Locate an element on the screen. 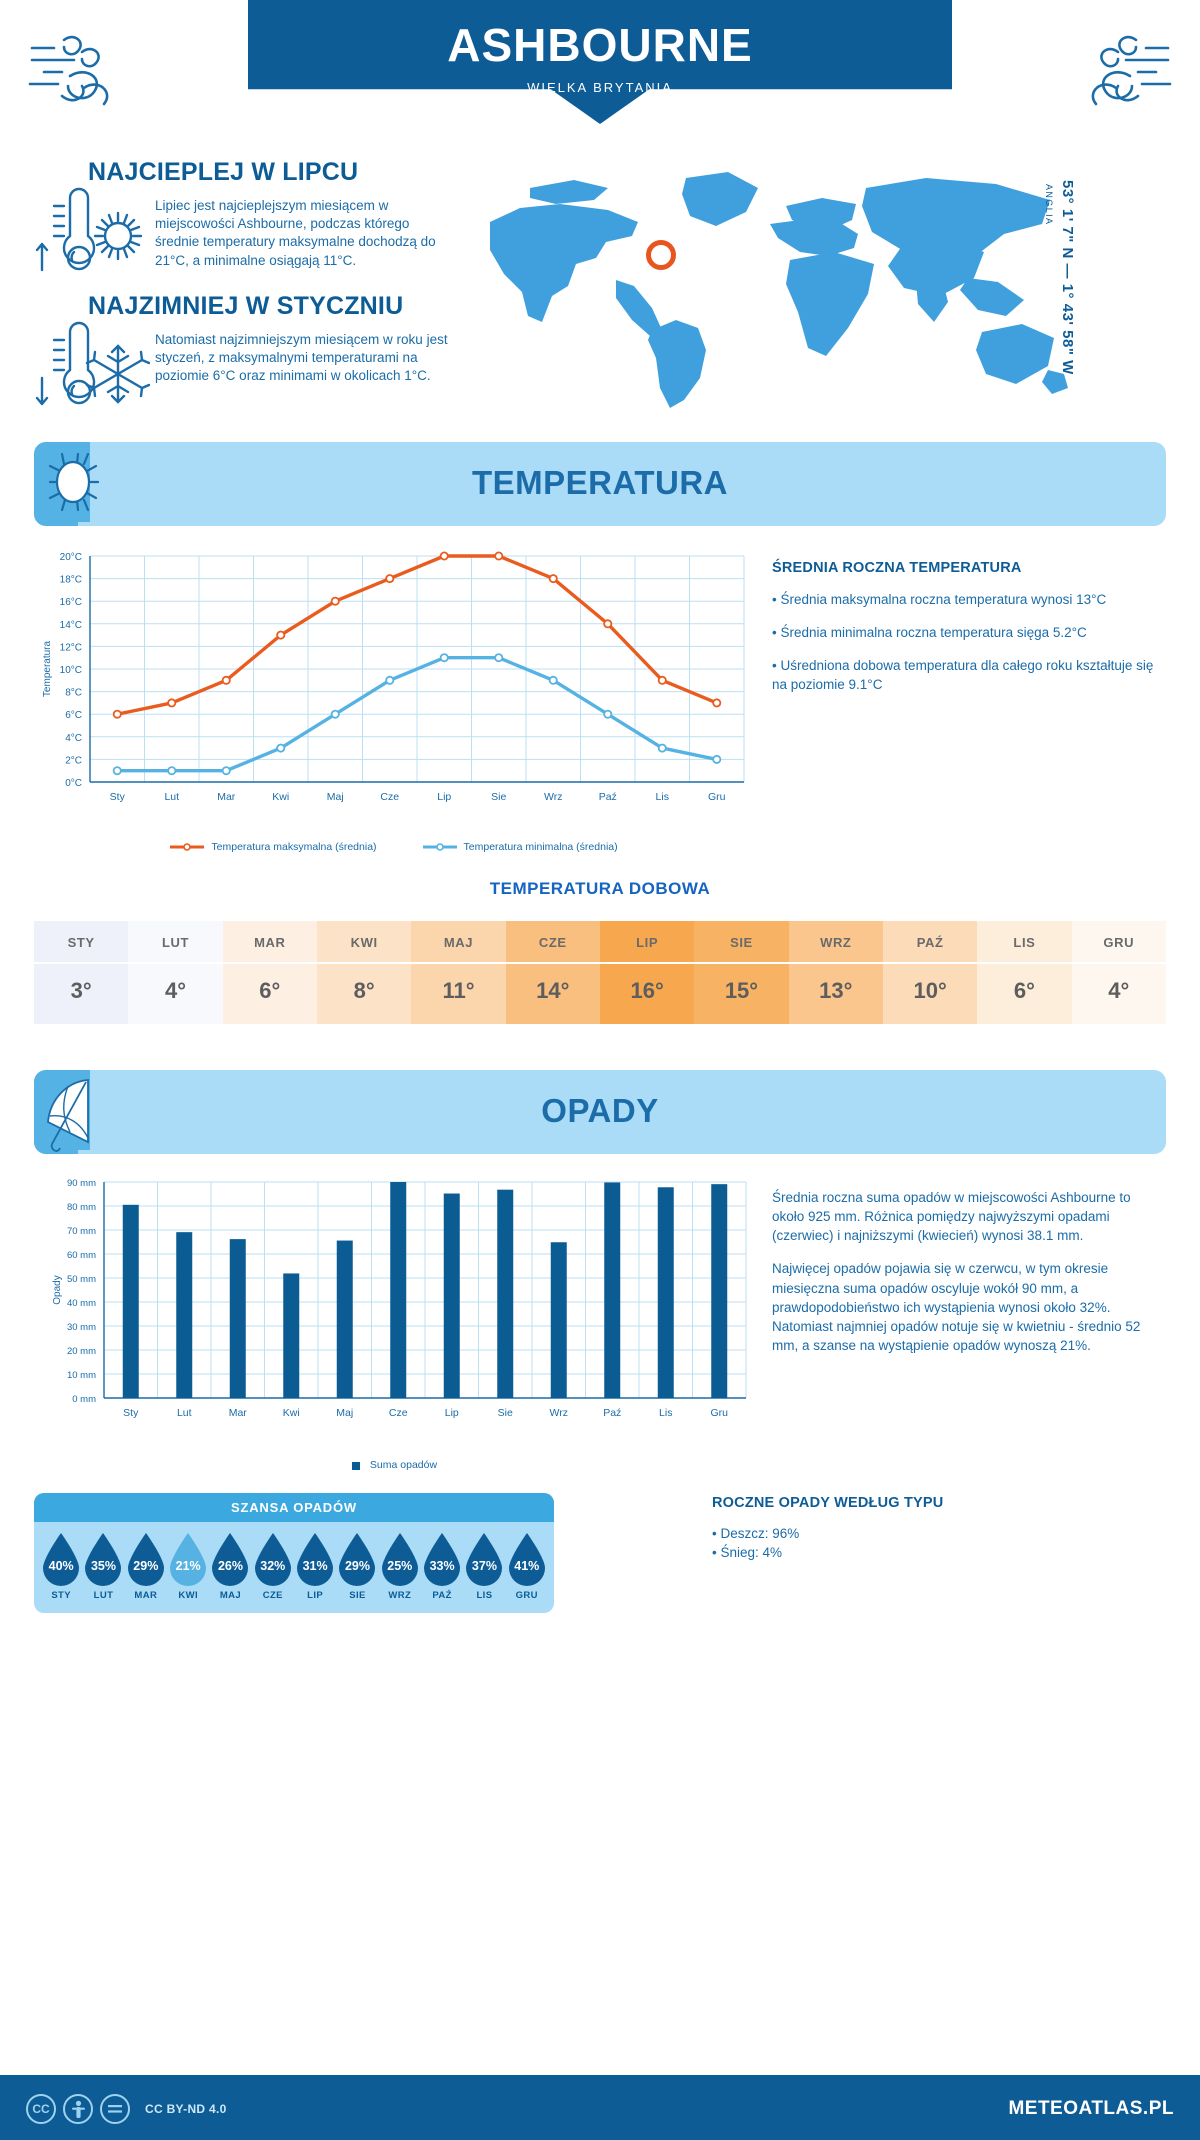 Image resolution: width=1200 pixels, height=2140 pixels. legend-label-sum: Suma opadów is located at coordinates (403, 1465).